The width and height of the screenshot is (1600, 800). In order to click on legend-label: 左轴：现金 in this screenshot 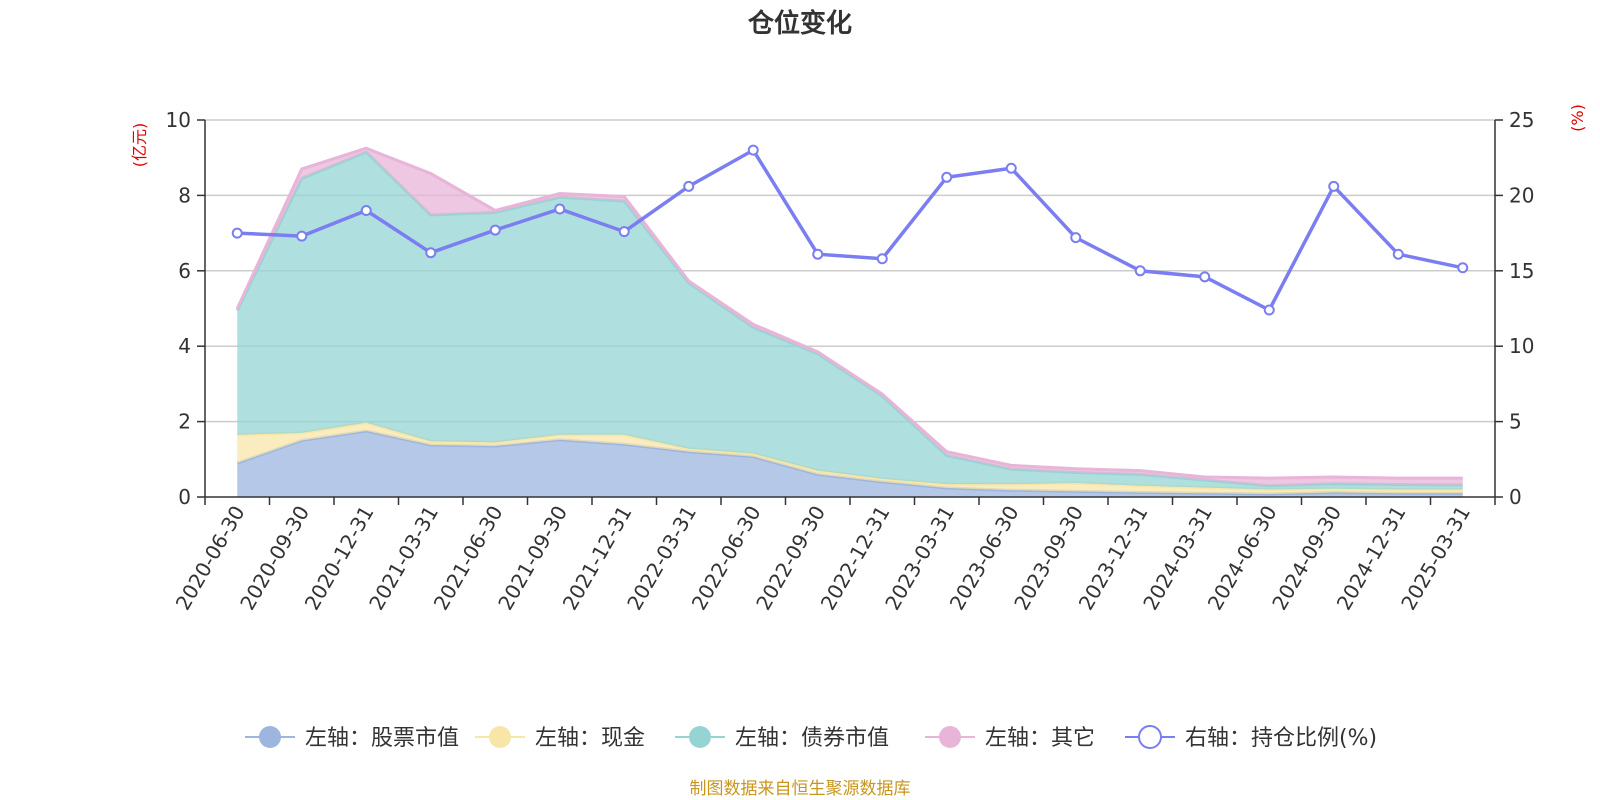, I will do `click(590, 738)`.